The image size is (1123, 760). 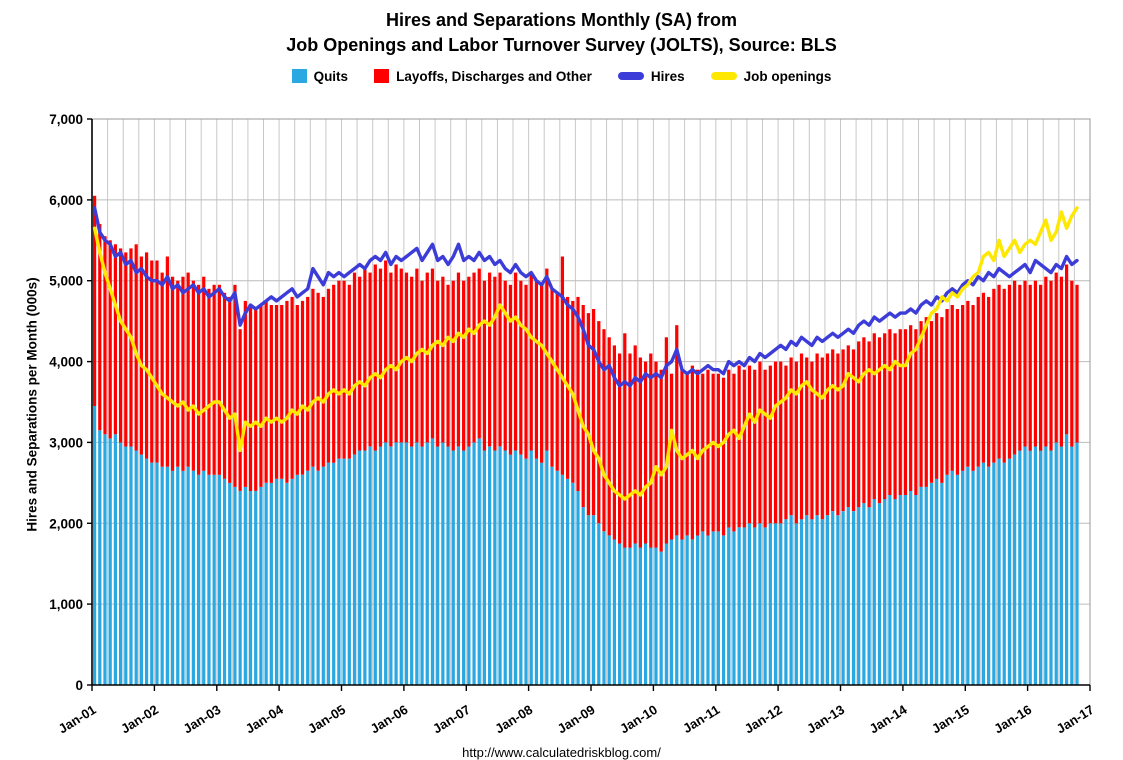 I want to click on svg-text: Jan-09, so click(x=576, y=719).